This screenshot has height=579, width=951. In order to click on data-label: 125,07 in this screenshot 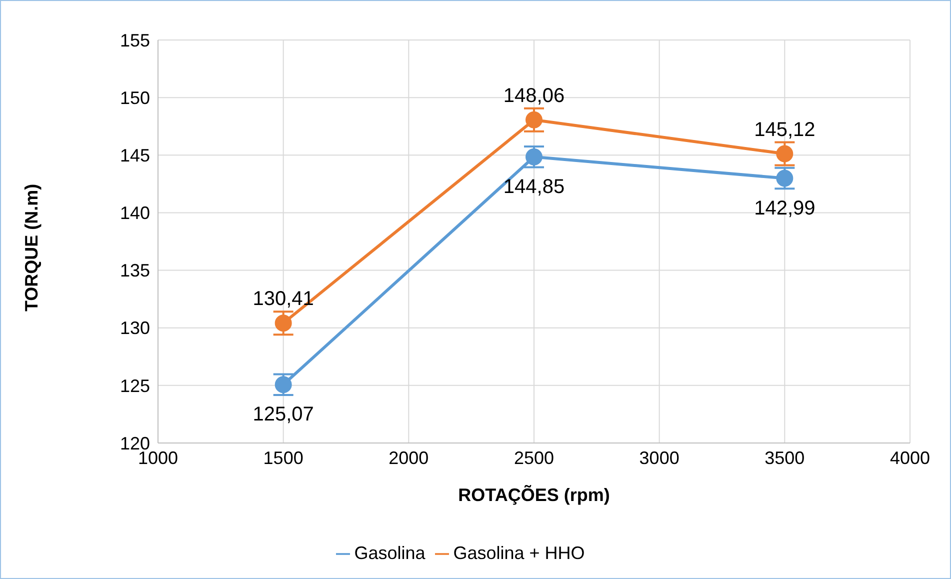, I will do `click(283, 415)`.